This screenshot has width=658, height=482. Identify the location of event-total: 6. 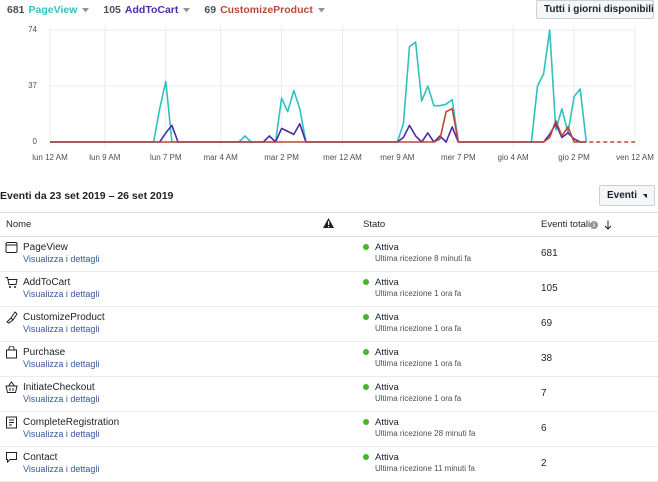
(544, 428).